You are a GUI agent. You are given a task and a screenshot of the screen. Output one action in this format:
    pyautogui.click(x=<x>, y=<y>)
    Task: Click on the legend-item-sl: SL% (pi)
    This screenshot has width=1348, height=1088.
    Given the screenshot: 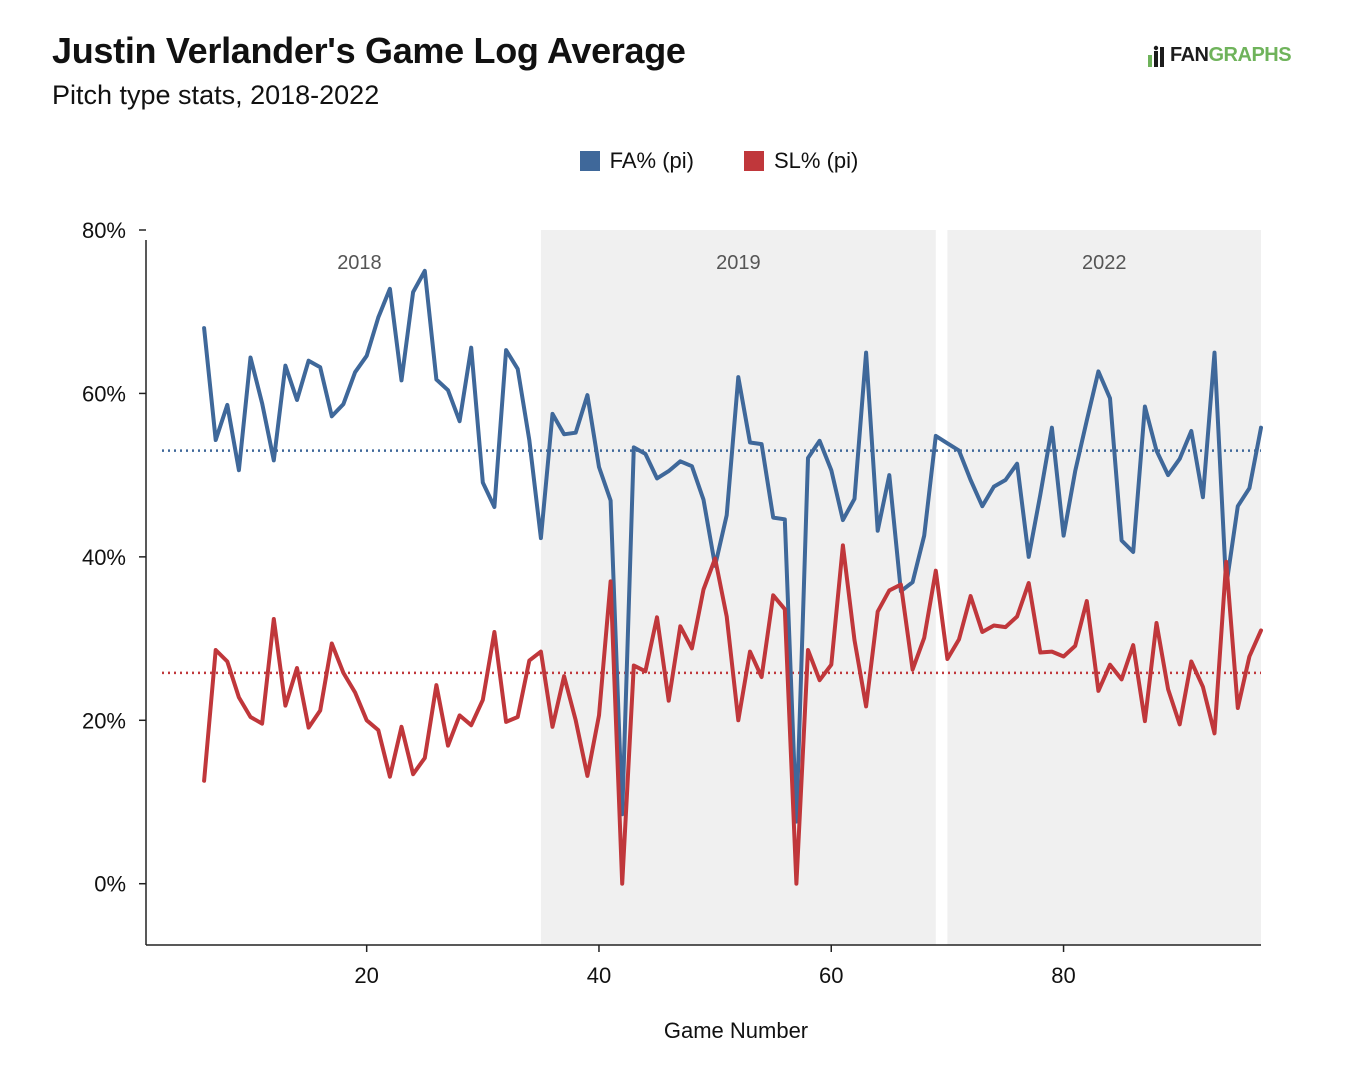 What is the action you would take?
    pyautogui.click(x=801, y=161)
    